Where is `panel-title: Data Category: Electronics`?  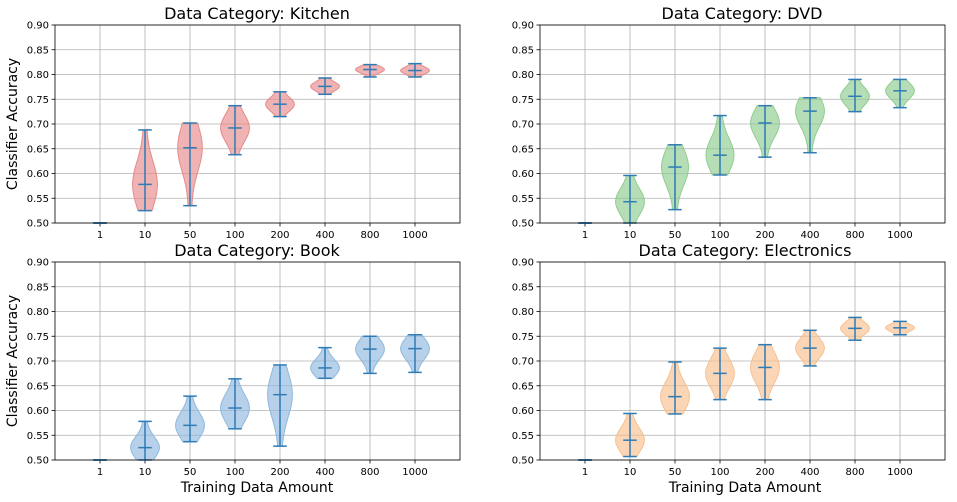 panel-title: Data Category: Electronics is located at coordinates (745, 250).